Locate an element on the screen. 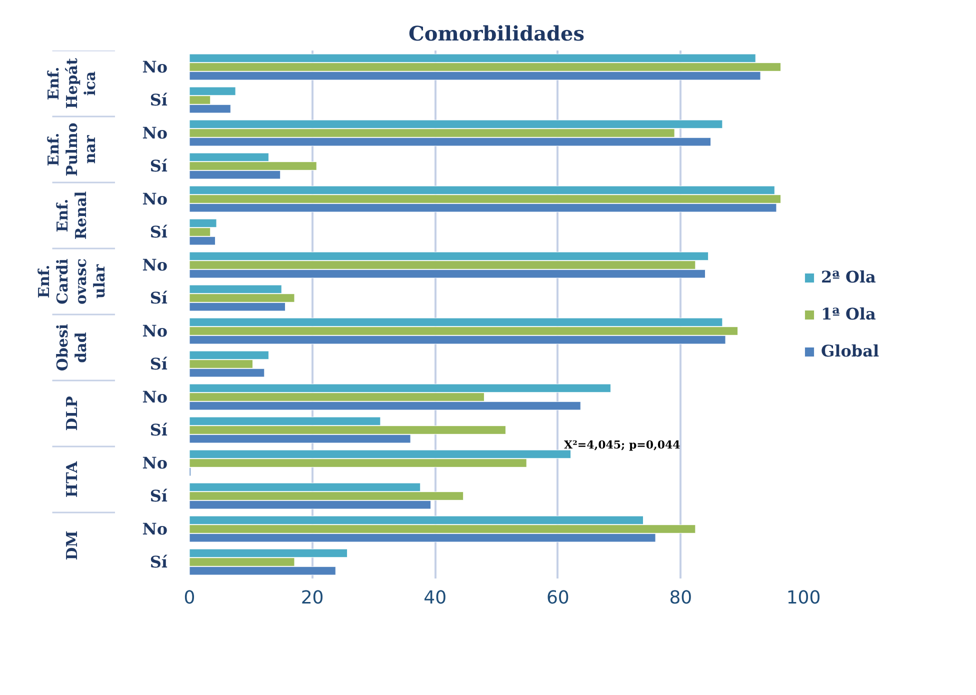  x-tick-label: 20 is located at coordinates (312, 598).